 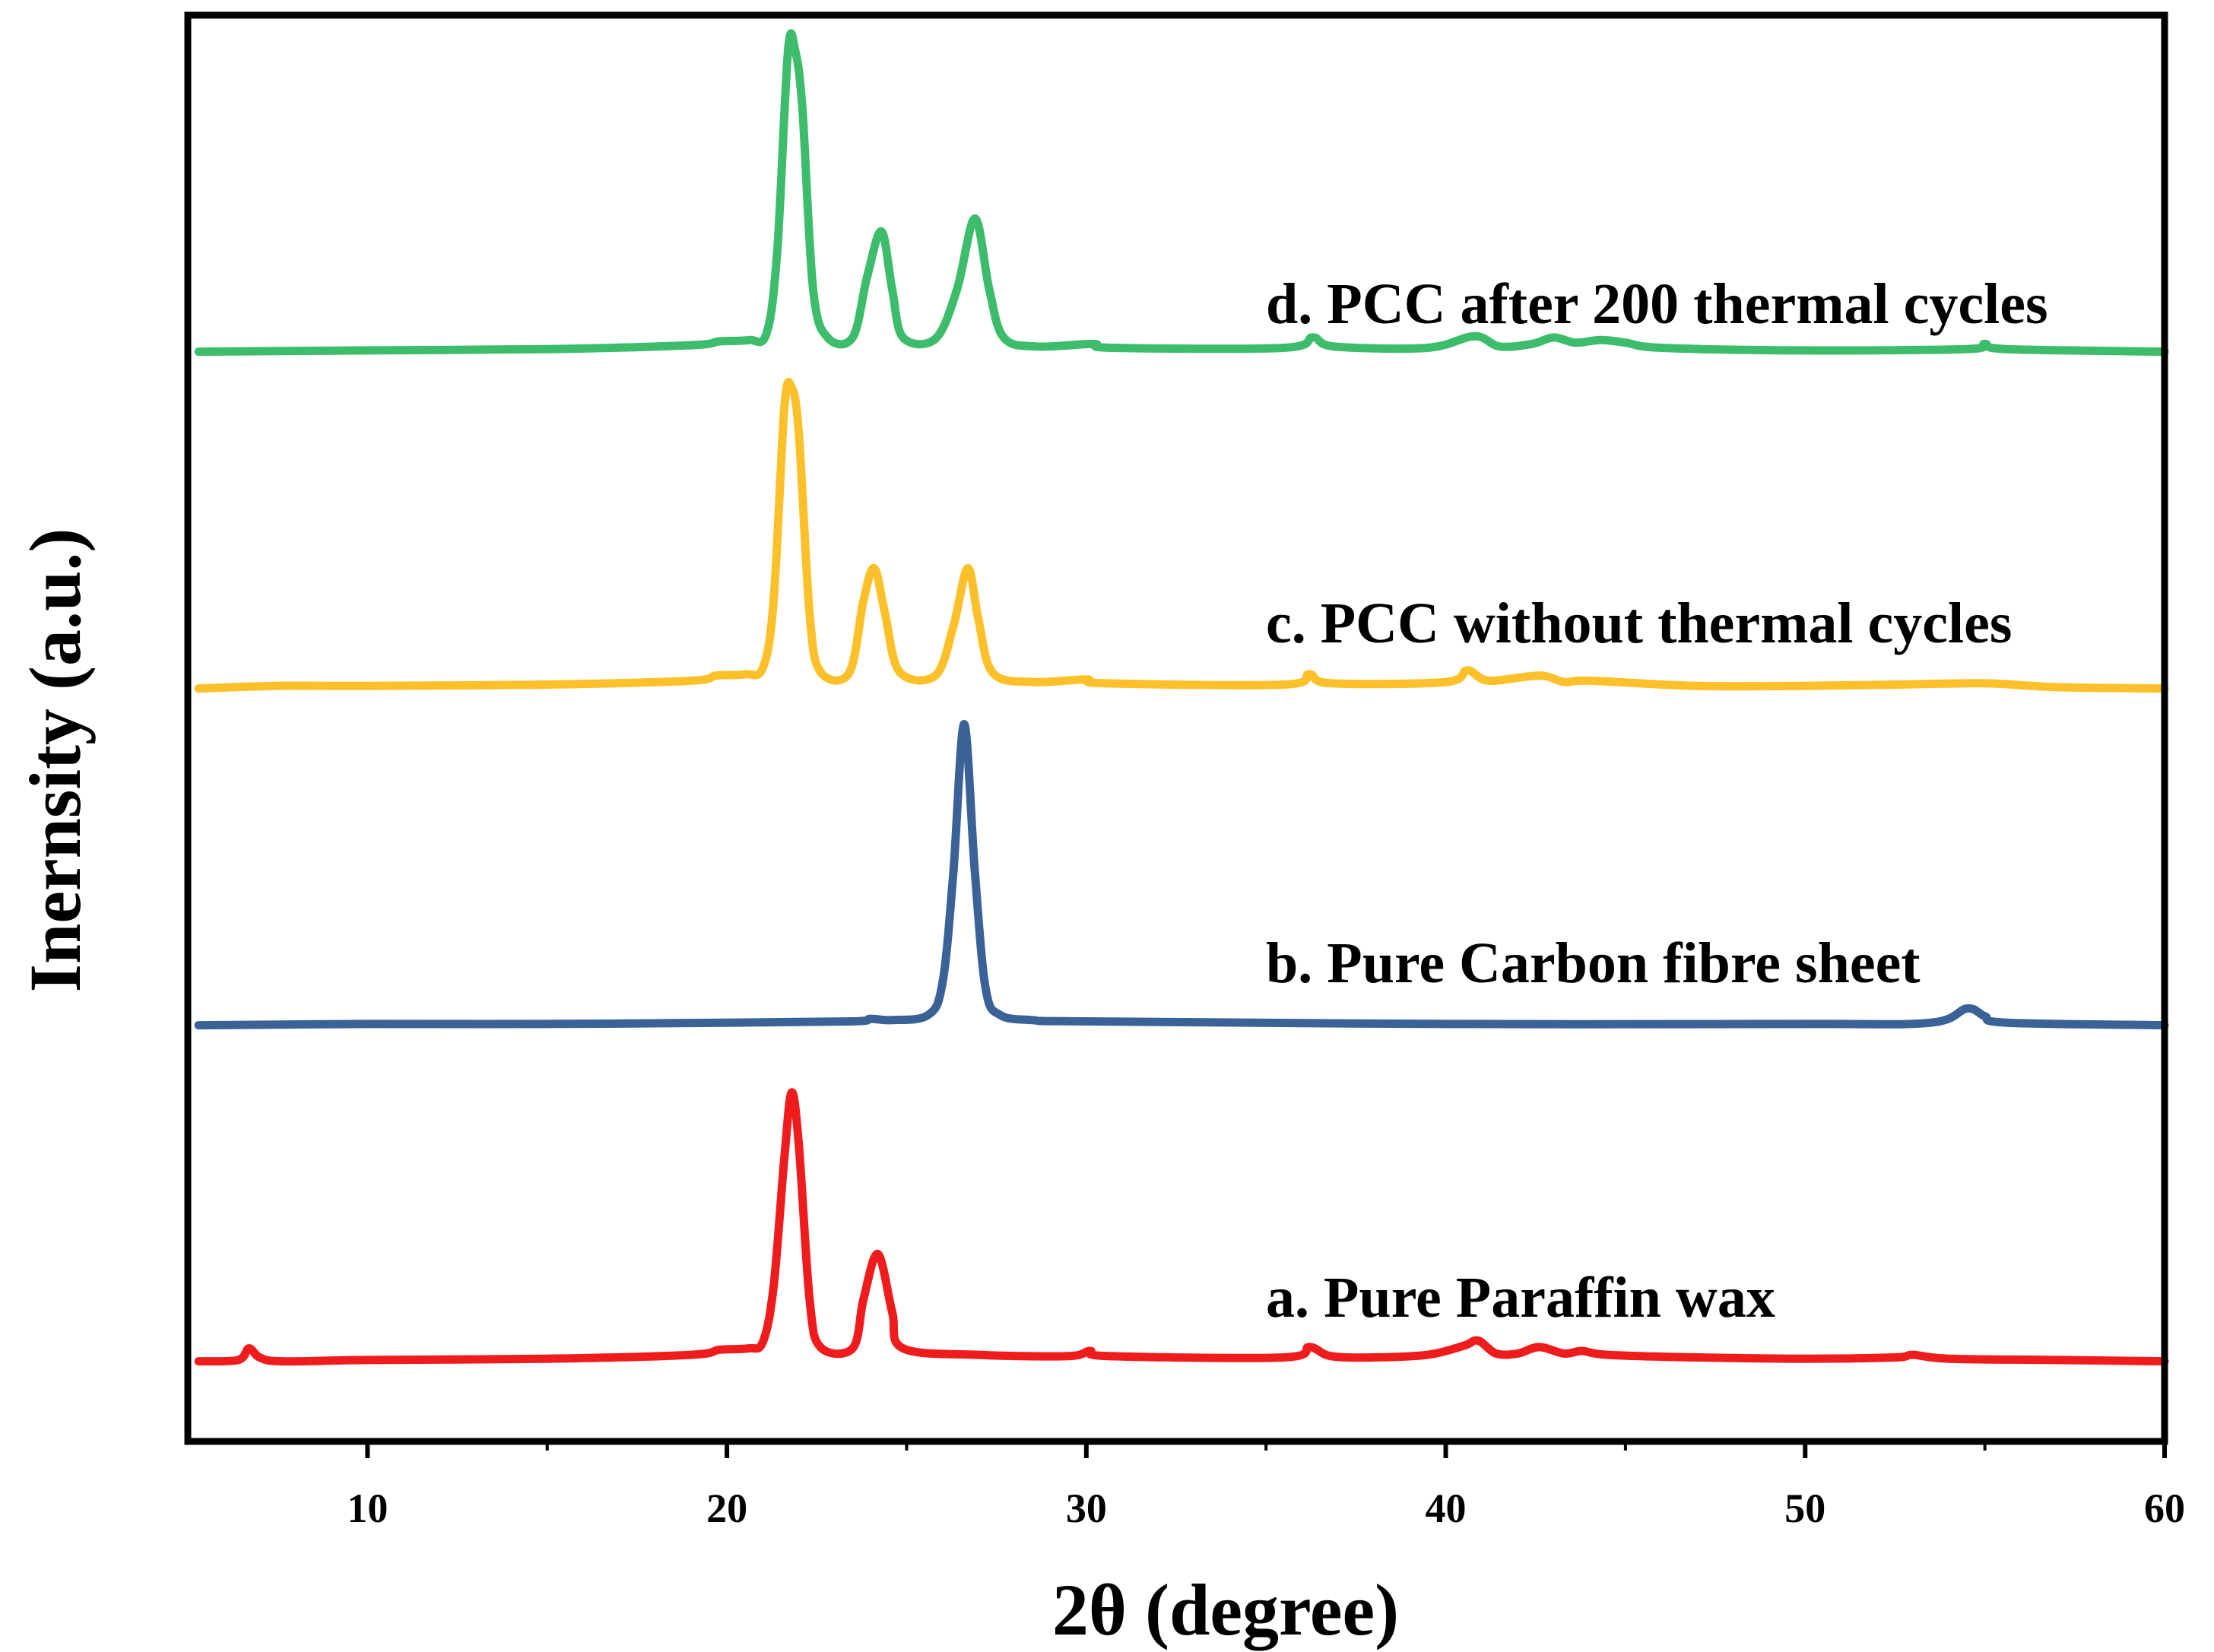 What do you see at coordinates (1446, 1508) in the screenshot?
I see `x-tick-label: 40` at bounding box center [1446, 1508].